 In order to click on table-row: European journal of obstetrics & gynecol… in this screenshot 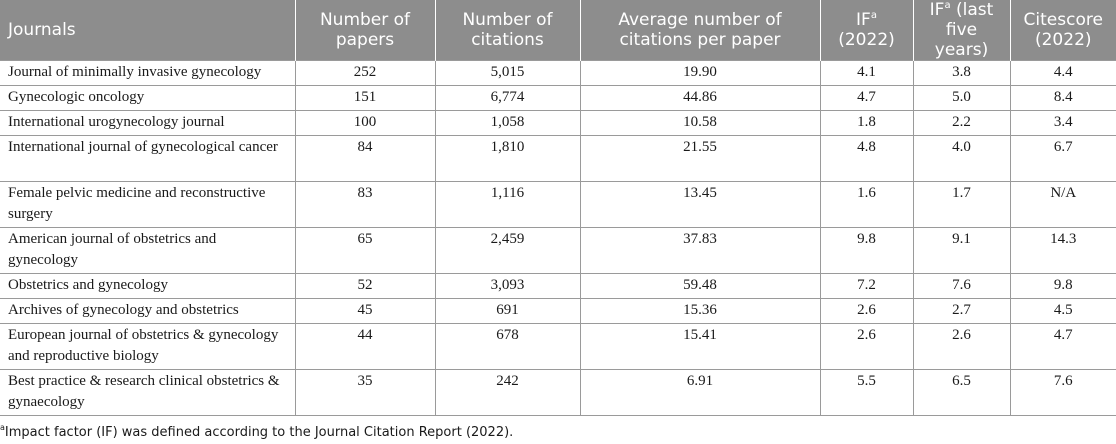, I will do `click(558, 346)`.